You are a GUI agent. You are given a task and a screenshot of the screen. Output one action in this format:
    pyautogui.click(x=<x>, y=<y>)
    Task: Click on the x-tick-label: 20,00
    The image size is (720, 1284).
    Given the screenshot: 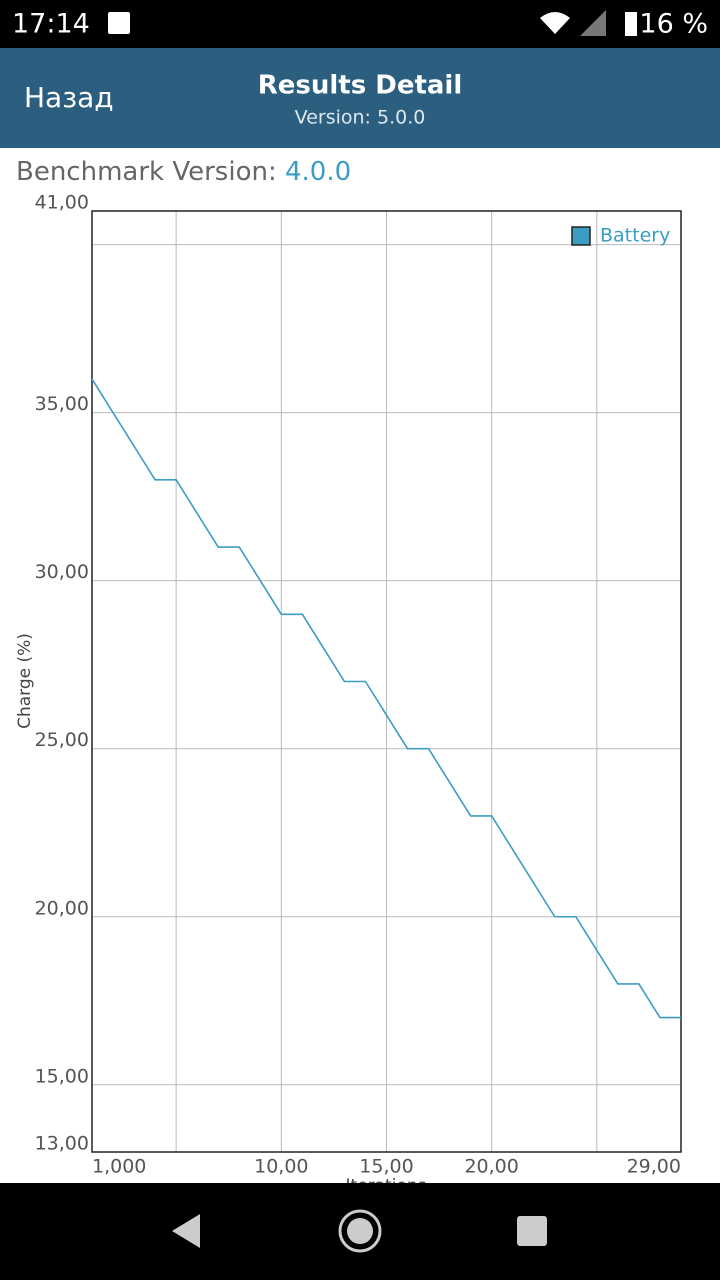 What is the action you would take?
    pyautogui.click(x=491, y=1167)
    